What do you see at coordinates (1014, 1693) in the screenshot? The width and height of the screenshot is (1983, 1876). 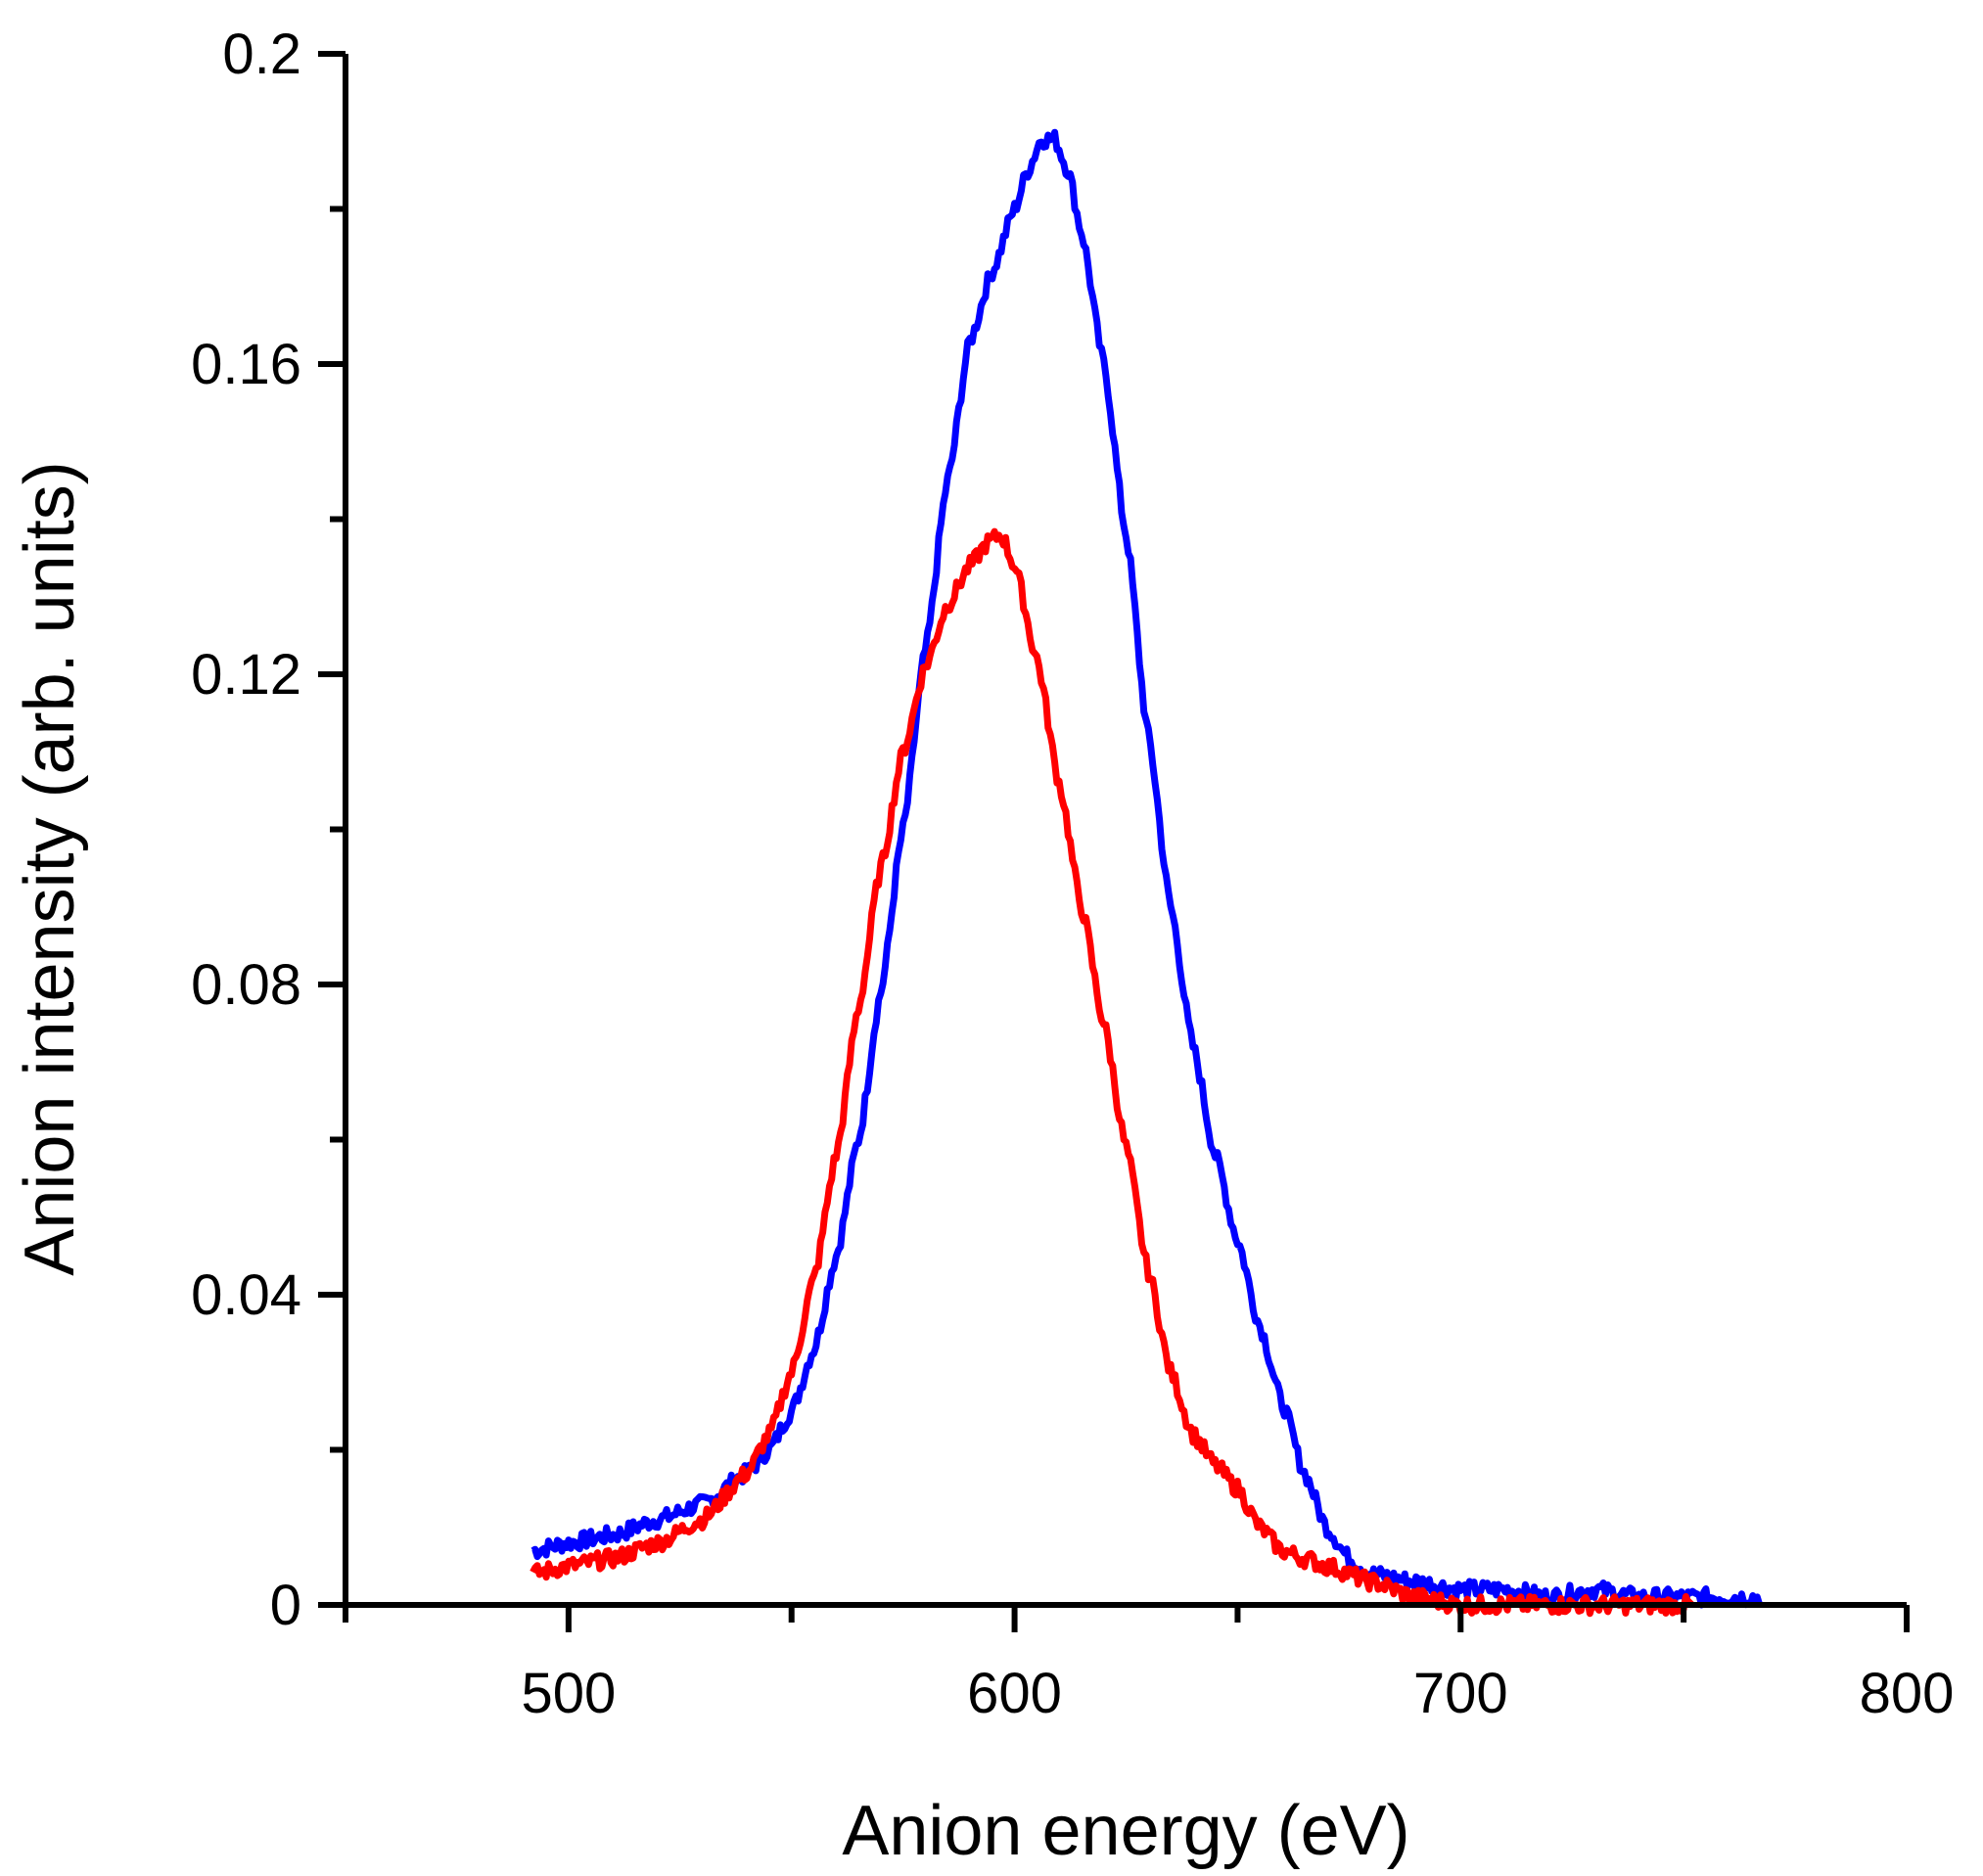 I see `x-tick-label: 600` at bounding box center [1014, 1693].